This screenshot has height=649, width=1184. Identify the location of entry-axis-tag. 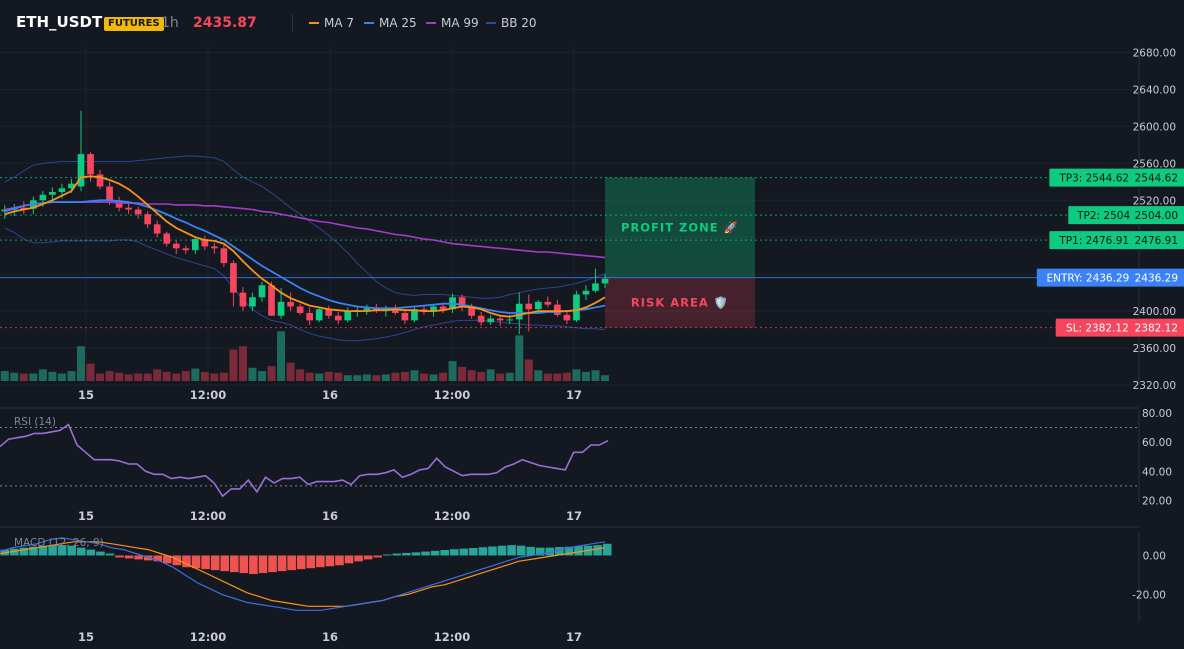
(1161, 277).